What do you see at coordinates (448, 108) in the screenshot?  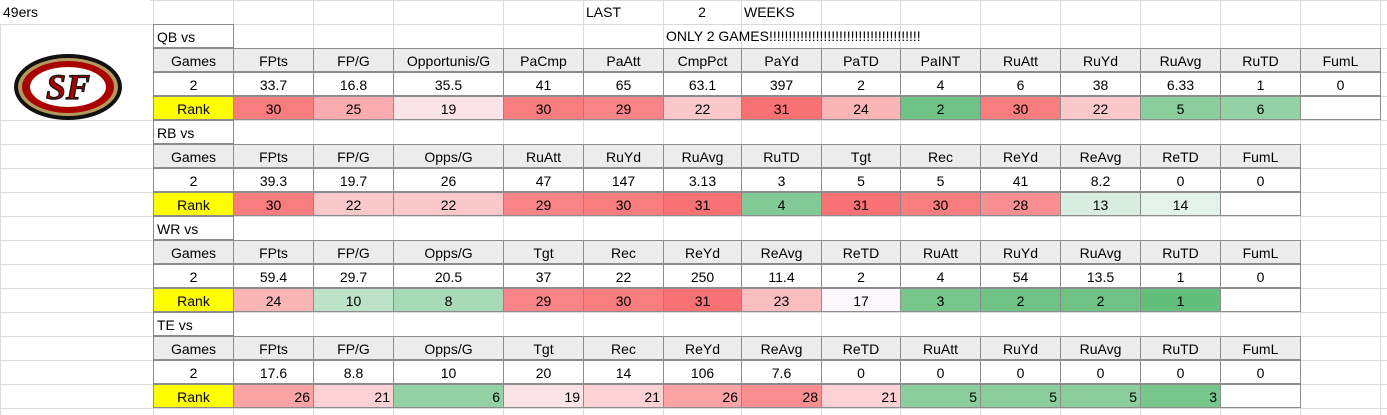 I see `rank-value: 19` at bounding box center [448, 108].